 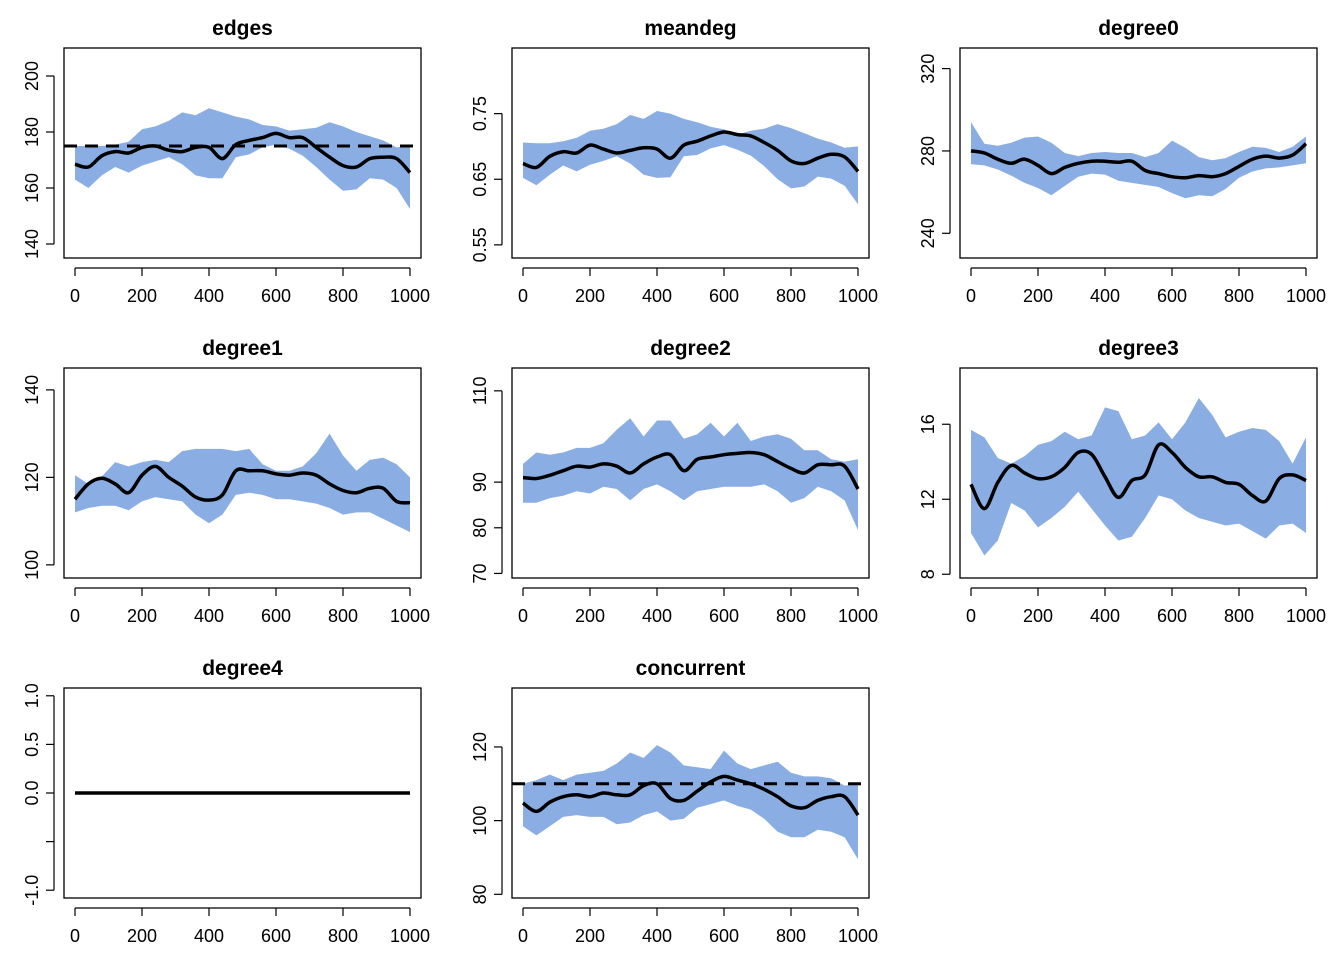 I want to click on y-tick-label: 0.65, so click(x=480, y=179).